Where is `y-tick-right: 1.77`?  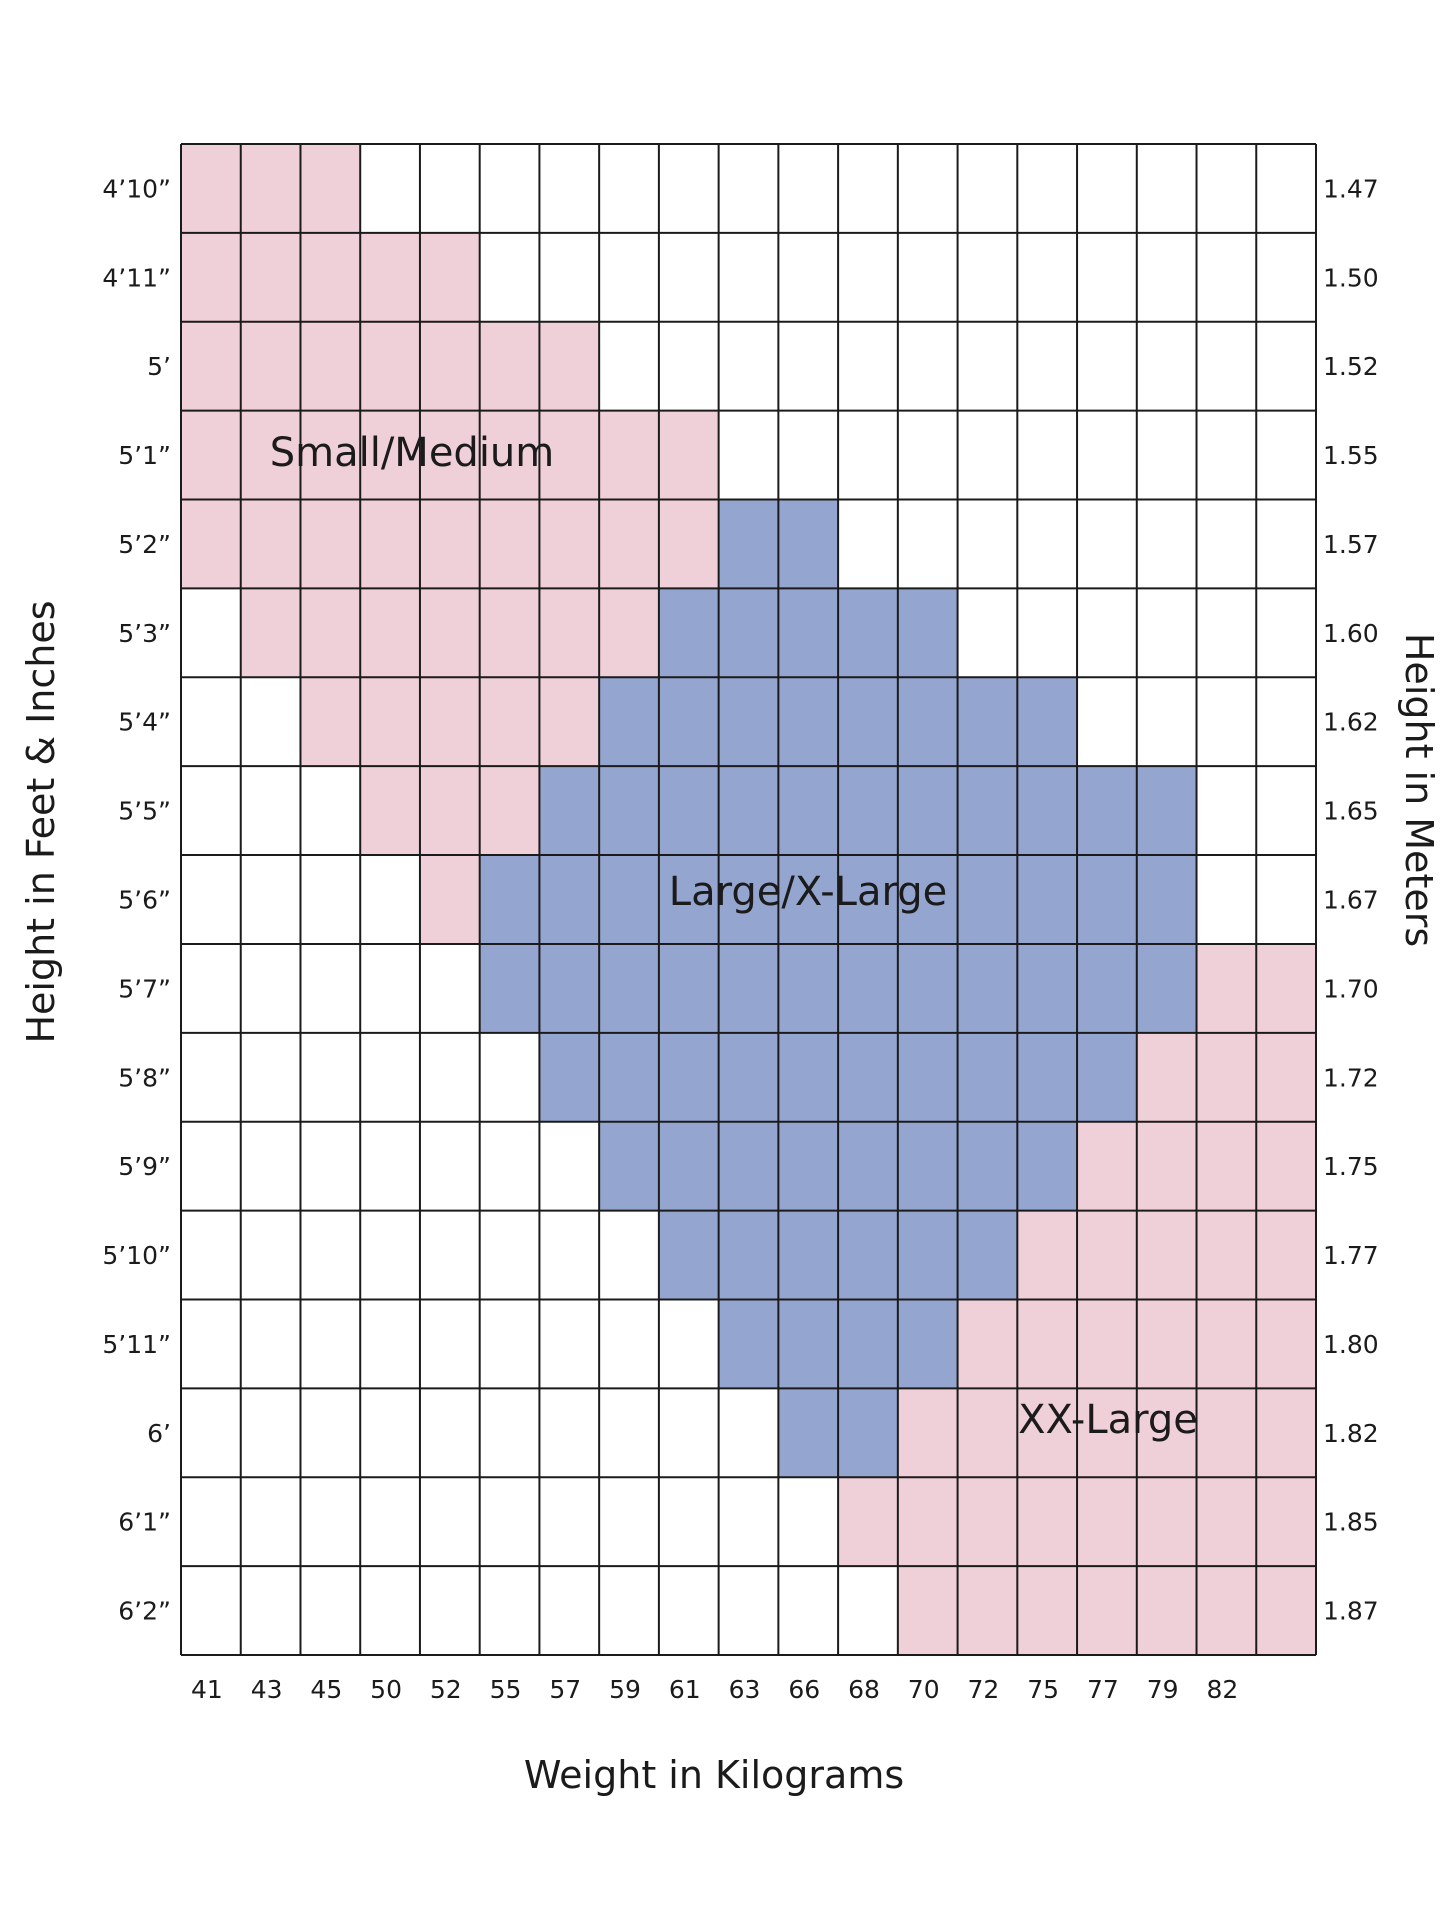 y-tick-right: 1.77 is located at coordinates (1351, 1255).